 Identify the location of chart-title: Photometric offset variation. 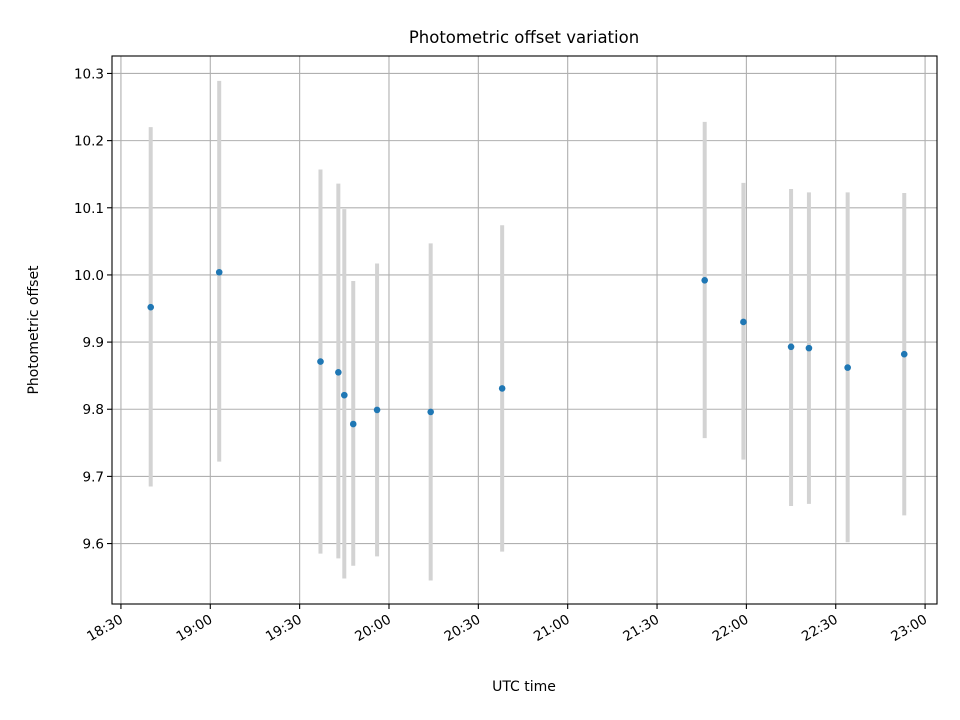
(524, 37).